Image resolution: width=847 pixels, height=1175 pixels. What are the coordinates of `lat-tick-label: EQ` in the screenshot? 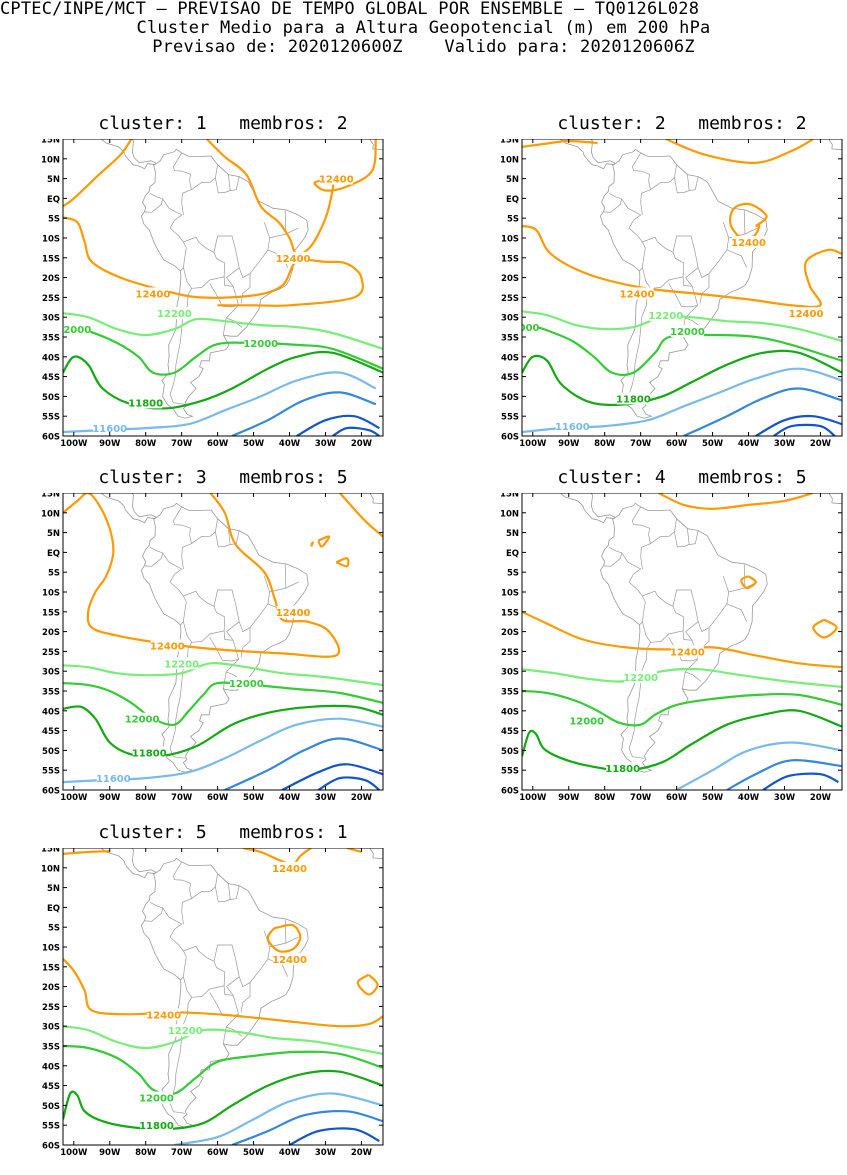 It's located at (512, 200).